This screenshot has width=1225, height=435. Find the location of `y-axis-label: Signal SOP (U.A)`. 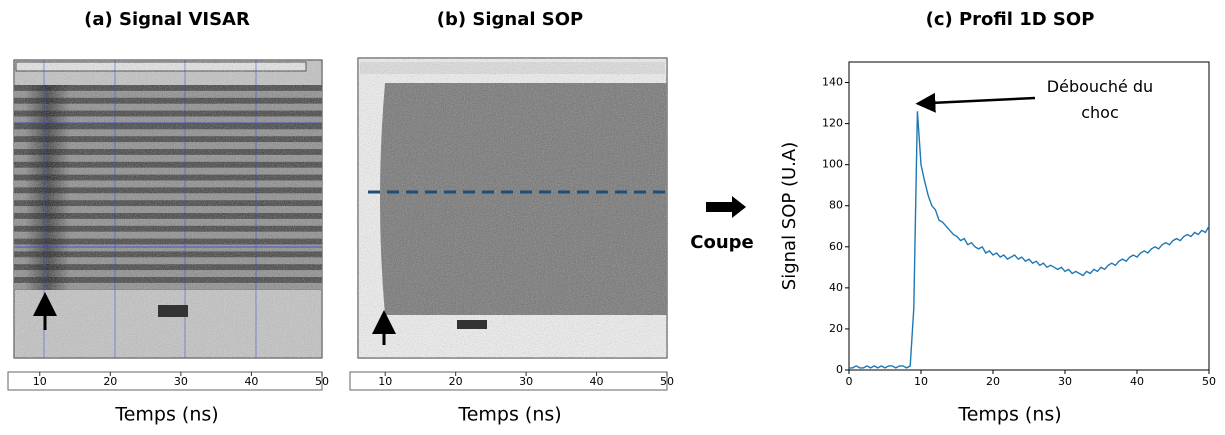

y-axis-label: Signal SOP (U.A) is located at coordinates (789, 216).